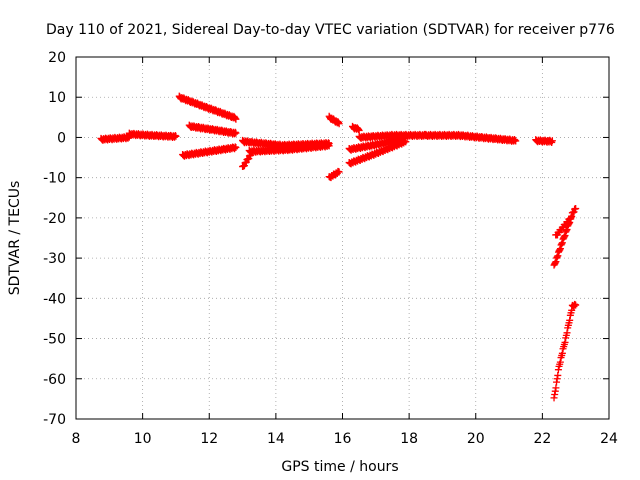 The height and width of the screenshot is (480, 640). Describe the element at coordinates (57, 58) in the screenshot. I see `y-tick-label: 20` at that location.